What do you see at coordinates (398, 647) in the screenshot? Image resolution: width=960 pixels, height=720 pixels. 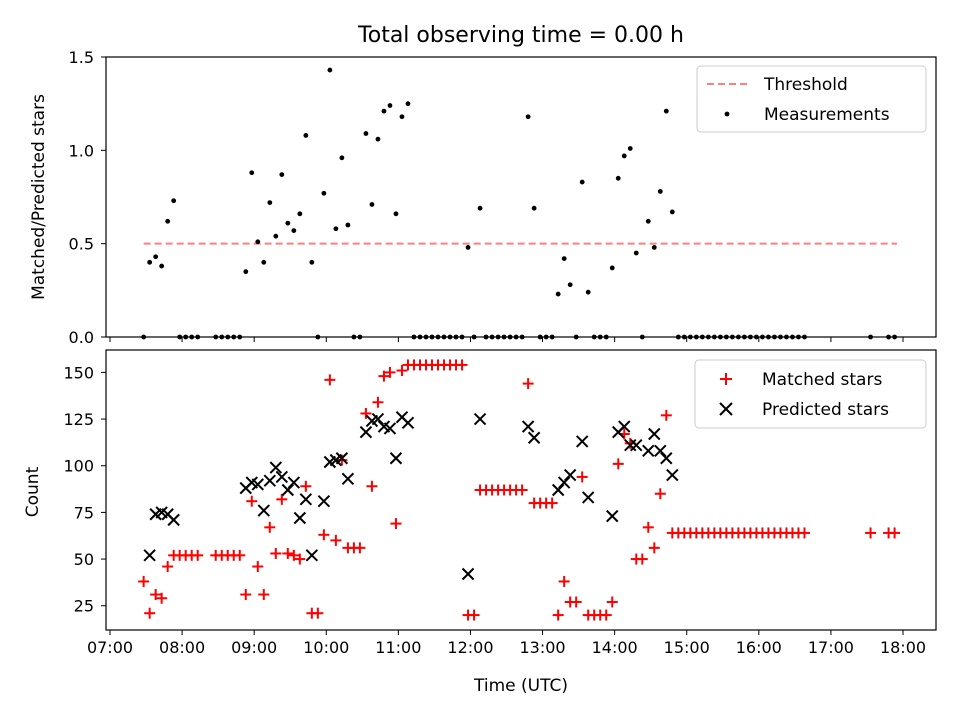 I see `count-xtick-label: 11:00` at bounding box center [398, 647].